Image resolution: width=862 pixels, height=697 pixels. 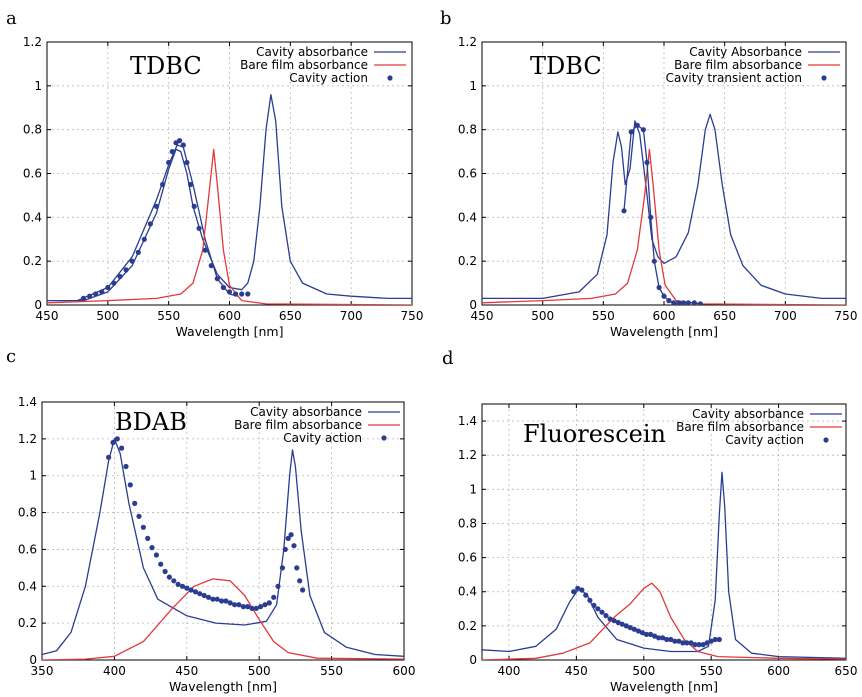 What do you see at coordinates (304, 65) in the screenshot?
I see `legend-label: Bare film absorbance` at bounding box center [304, 65].